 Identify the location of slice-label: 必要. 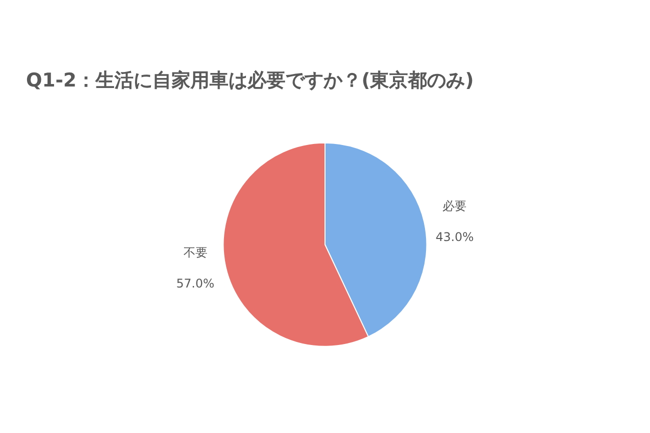
(454, 205).